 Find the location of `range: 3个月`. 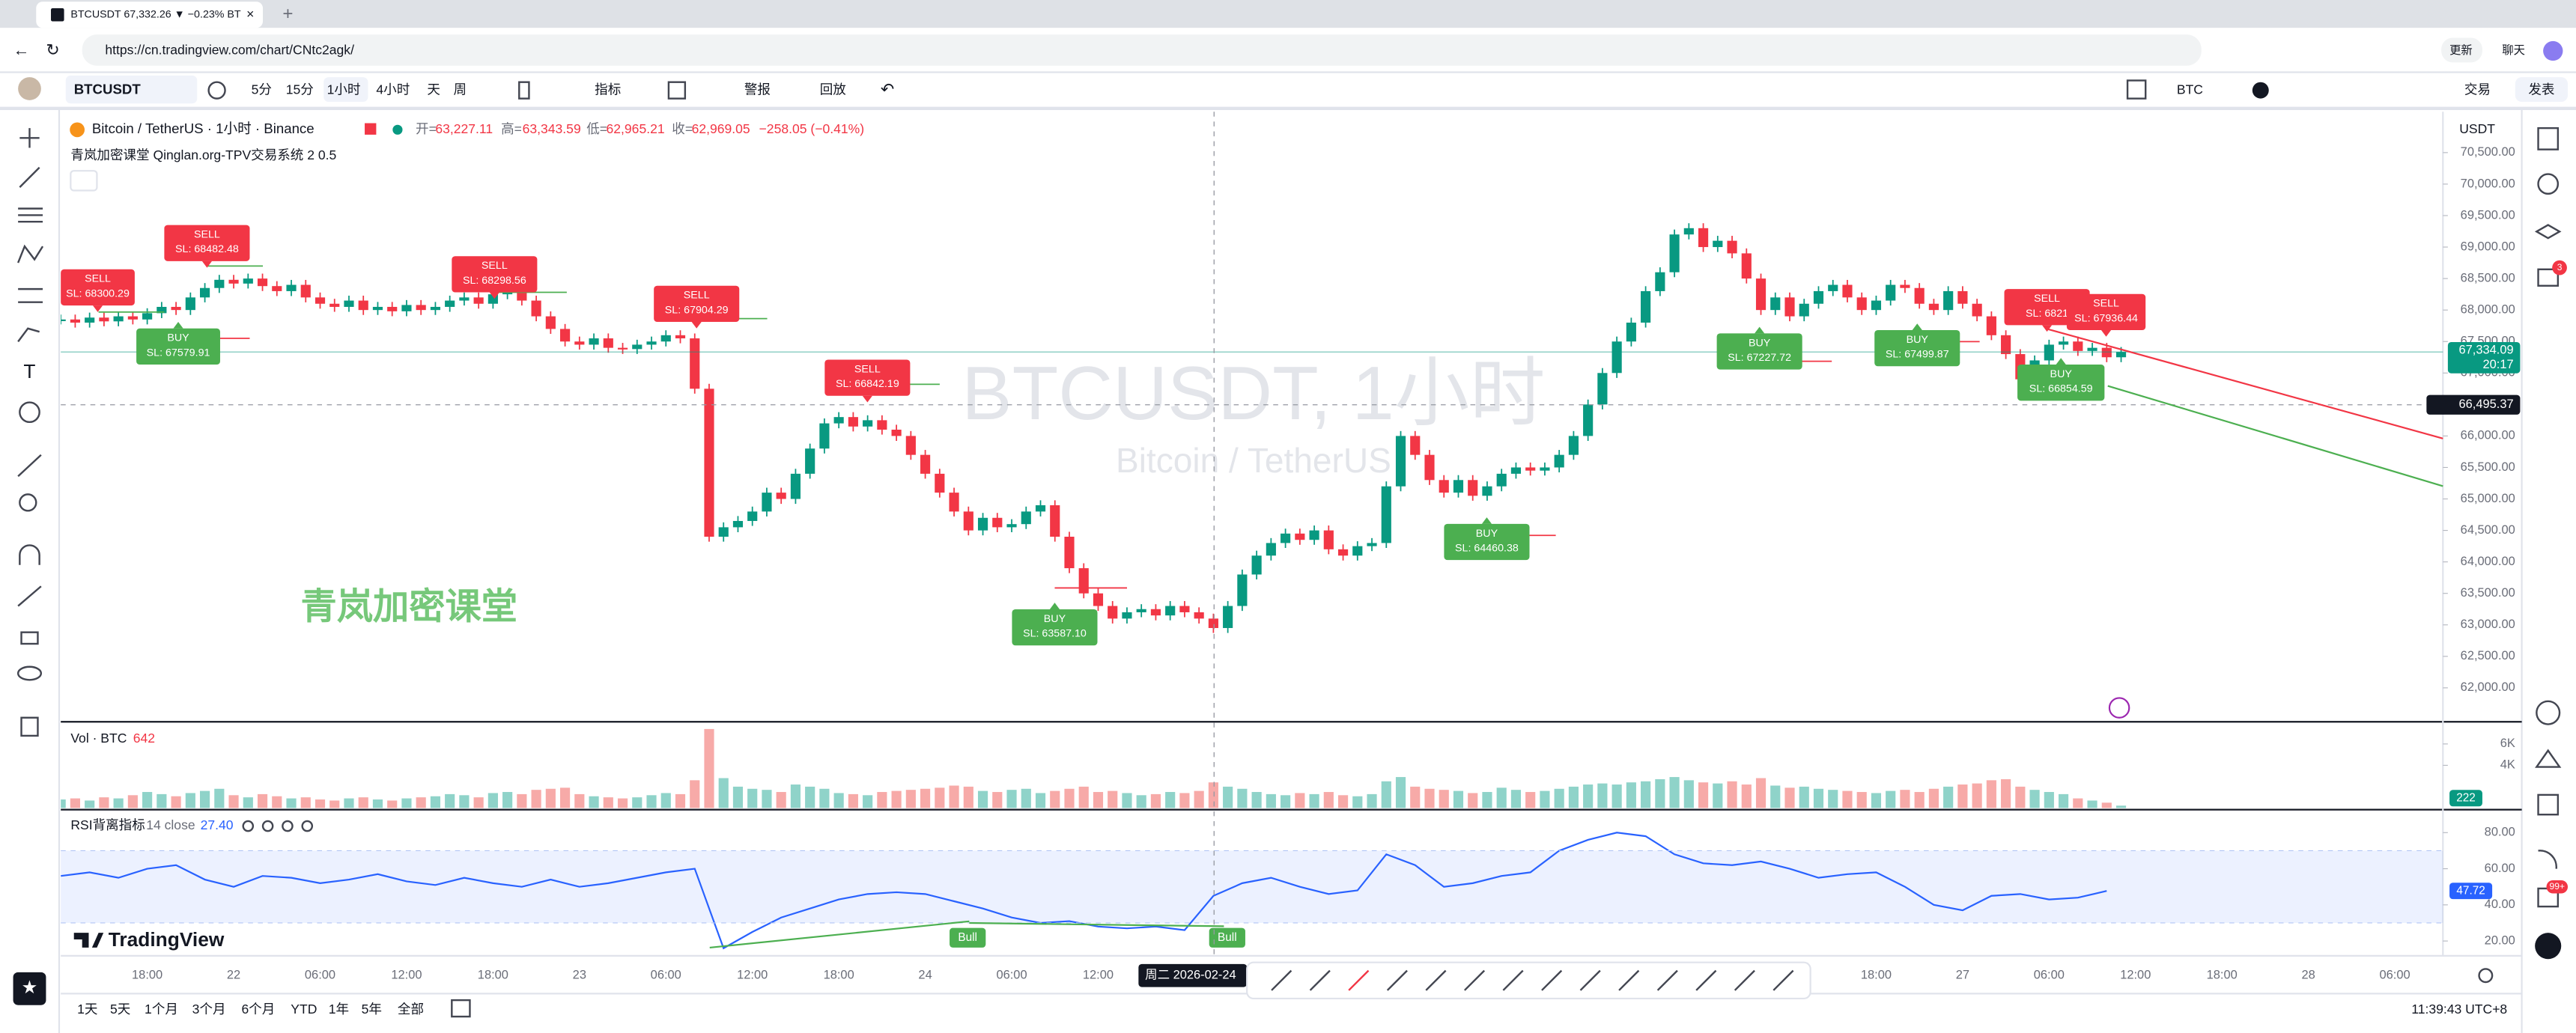

range: 3个月 is located at coordinates (209, 1009).